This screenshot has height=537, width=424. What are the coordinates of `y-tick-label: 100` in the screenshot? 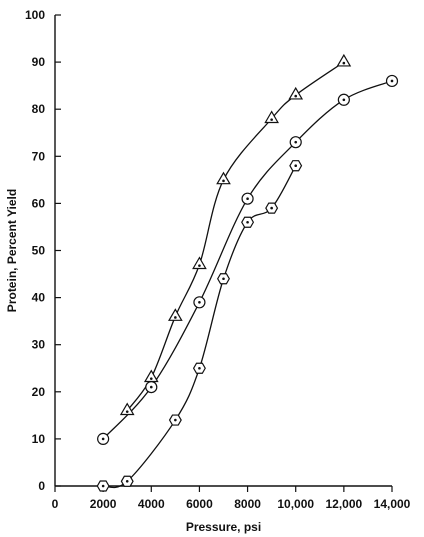 It's located at (35, 15).